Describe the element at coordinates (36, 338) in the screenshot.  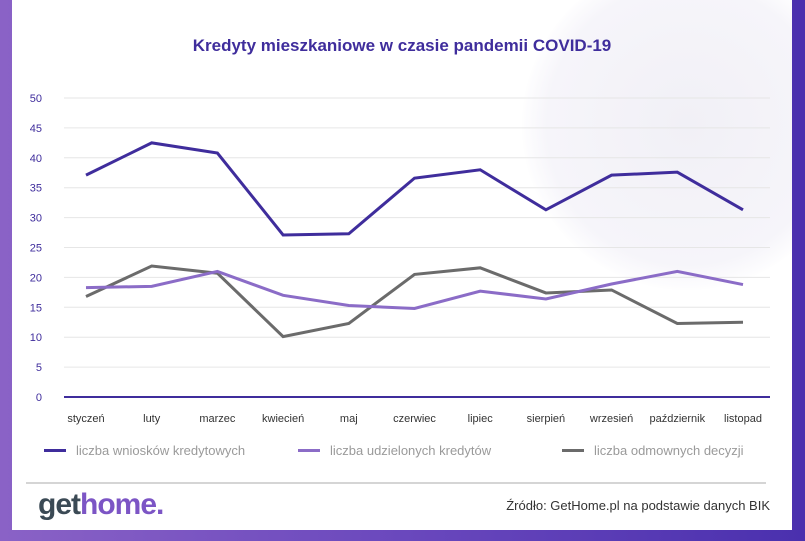
I see `y-tick-label: 10` at that location.